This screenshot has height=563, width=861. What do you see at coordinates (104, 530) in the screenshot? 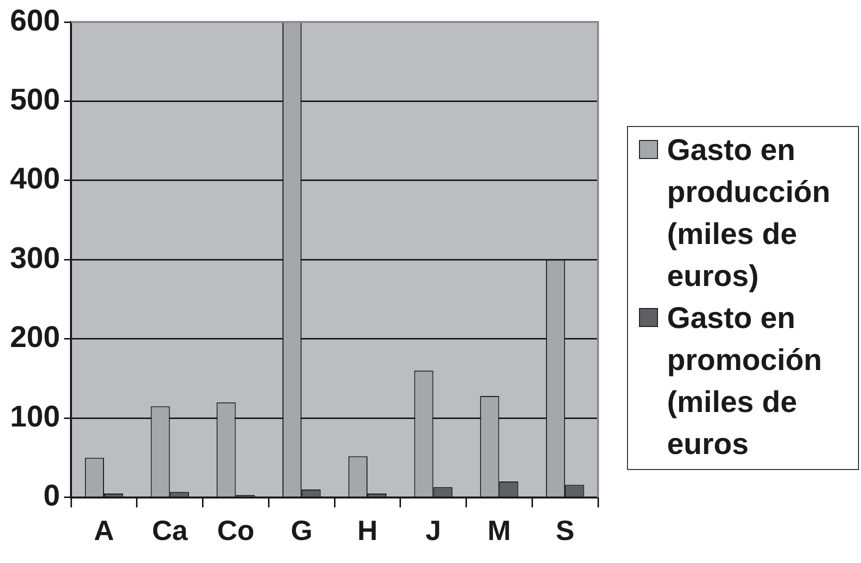
I see `x-tick-label: A` at bounding box center [104, 530].